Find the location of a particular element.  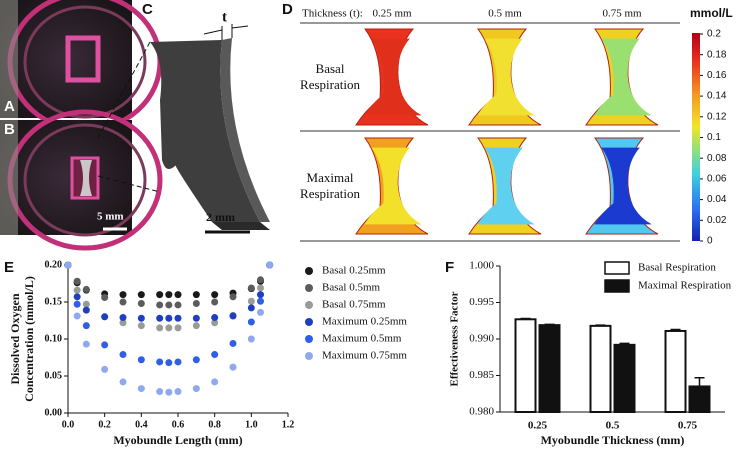

legend-label: Maximum 0.25mm is located at coordinates (364, 322).